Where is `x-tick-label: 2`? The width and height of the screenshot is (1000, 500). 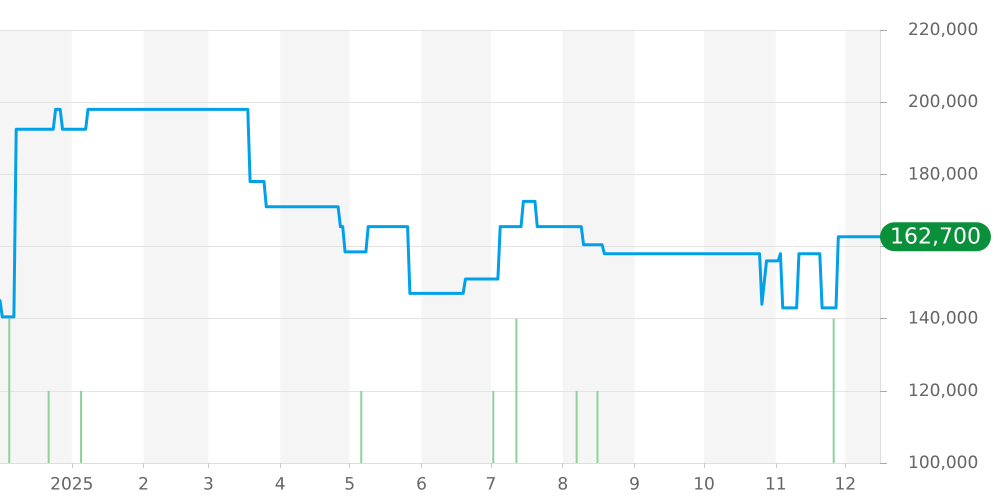
x-tick-label: 2 is located at coordinates (143, 484).